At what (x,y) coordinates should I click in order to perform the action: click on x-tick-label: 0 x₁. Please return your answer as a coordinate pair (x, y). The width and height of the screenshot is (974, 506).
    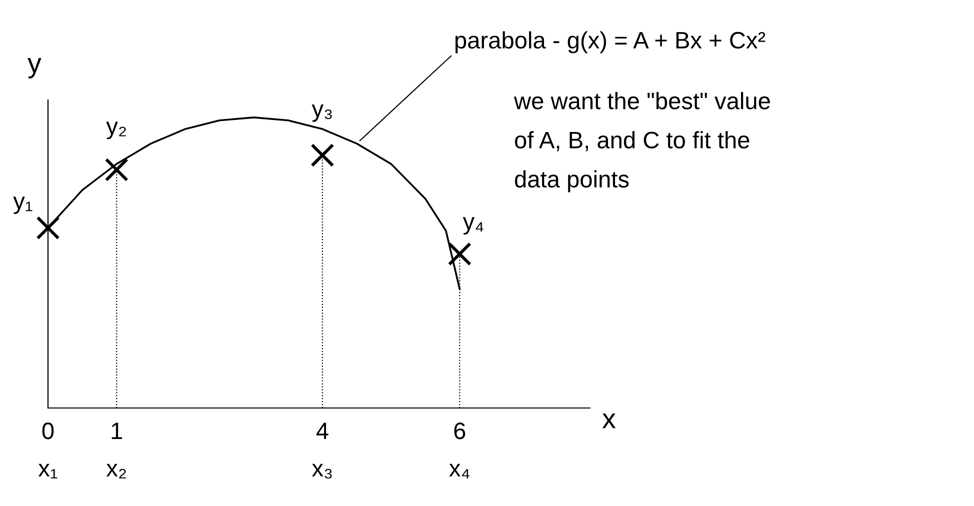
    Looking at the image, I should click on (48, 450).